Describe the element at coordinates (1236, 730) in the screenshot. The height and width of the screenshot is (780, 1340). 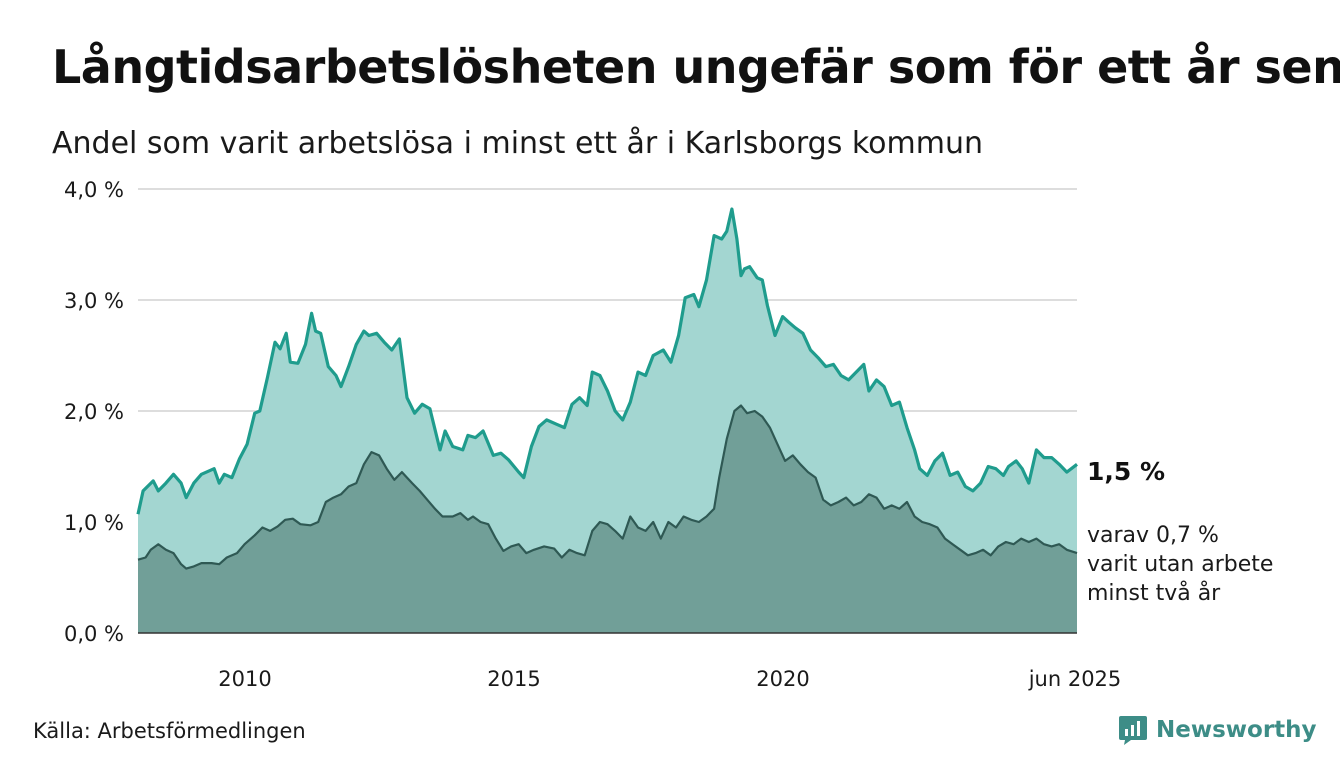
I see `brand-name: Newsworthy` at that location.